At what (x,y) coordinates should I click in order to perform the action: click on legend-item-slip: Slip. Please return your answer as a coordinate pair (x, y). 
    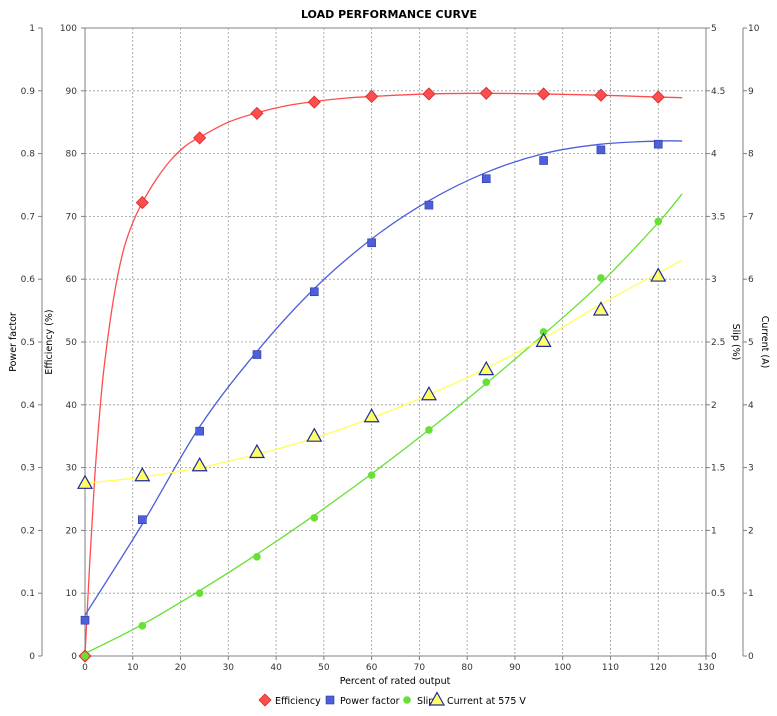
    Looking at the image, I should click on (418, 701).